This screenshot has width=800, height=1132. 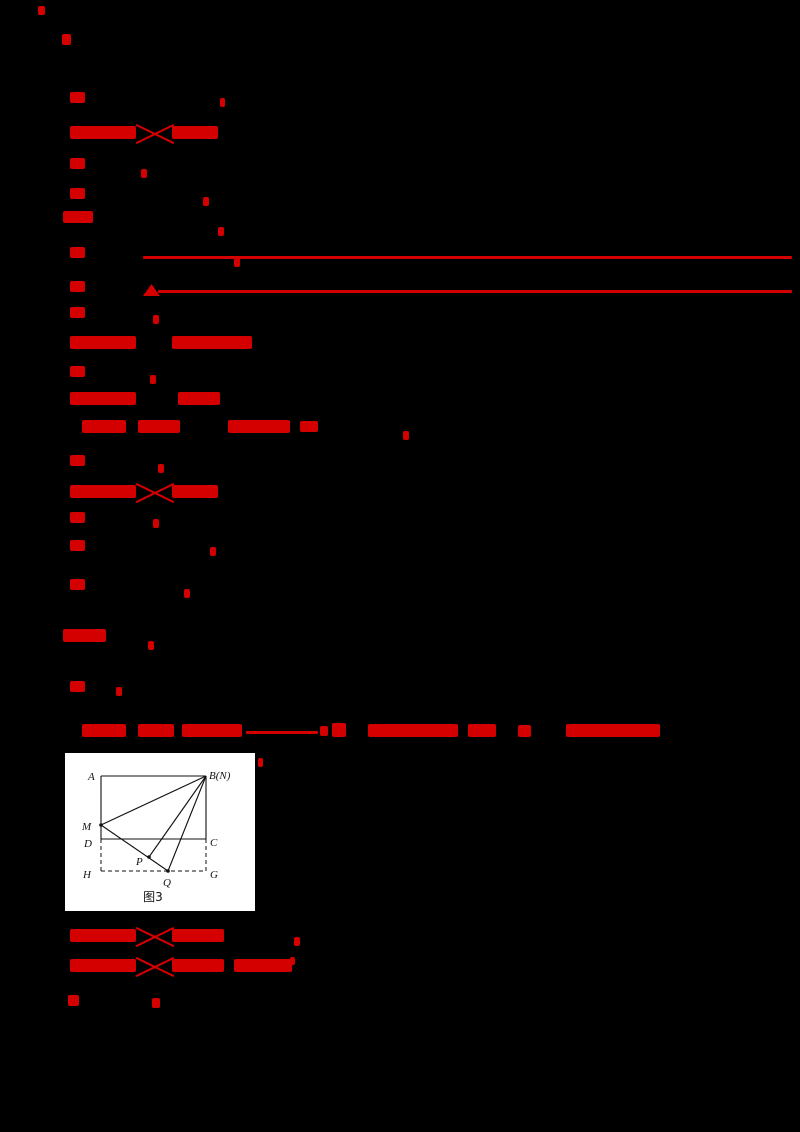 I want to click on label-B: B(N), so click(x=220, y=776).